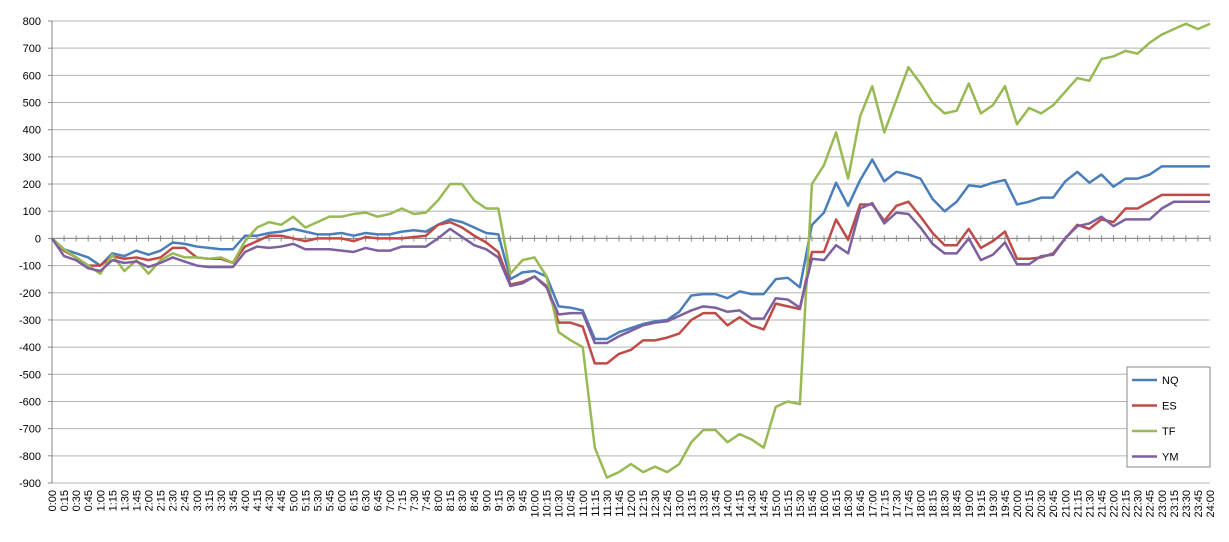  I want to click on x-tick-label: 22:00, so click(1115, 504).